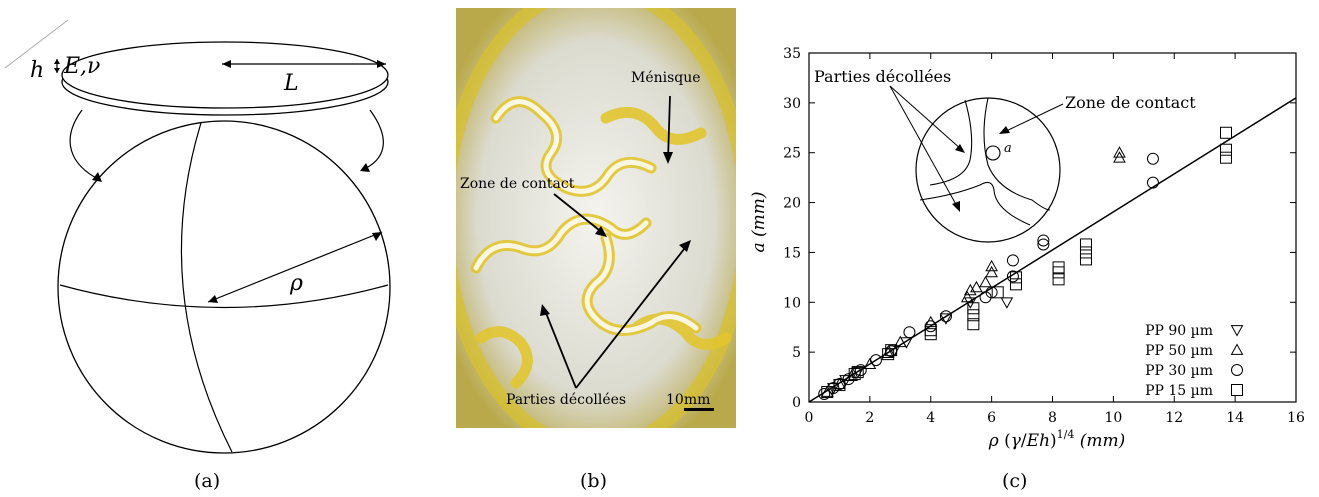  I want to click on inset-schematic: a Parties décollées Zone de contact, so click(1005, 155).